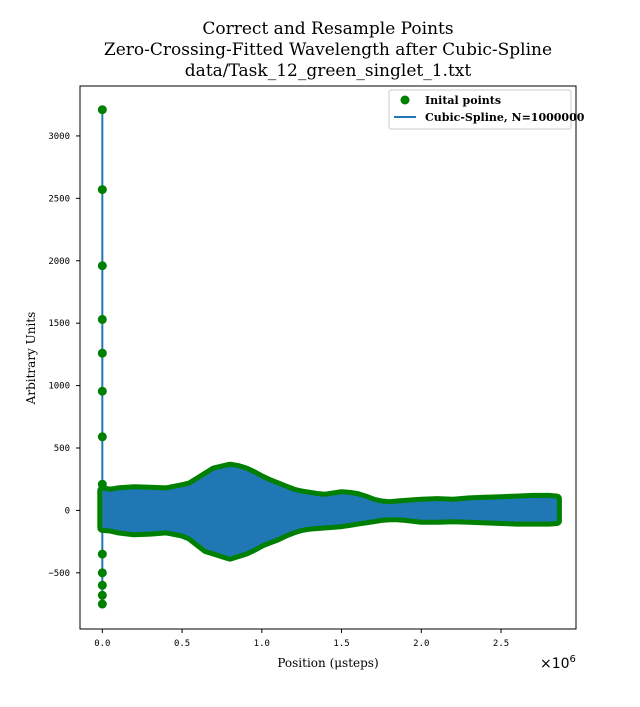  Describe the element at coordinates (59, 137) in the screenshot. I see `y-tick-label: 3000` at that location.